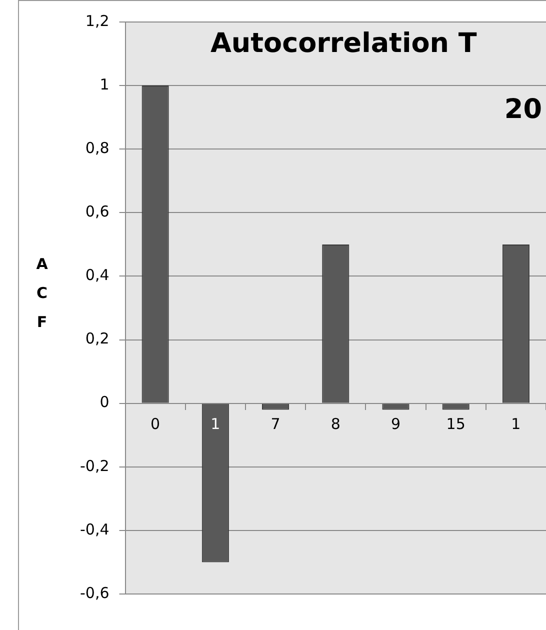 The width and height of the screenshot is (546, 630). Describe the element at coordinates (456, 424) in the screenshot. I see `x-tick-label: 15` at that location.